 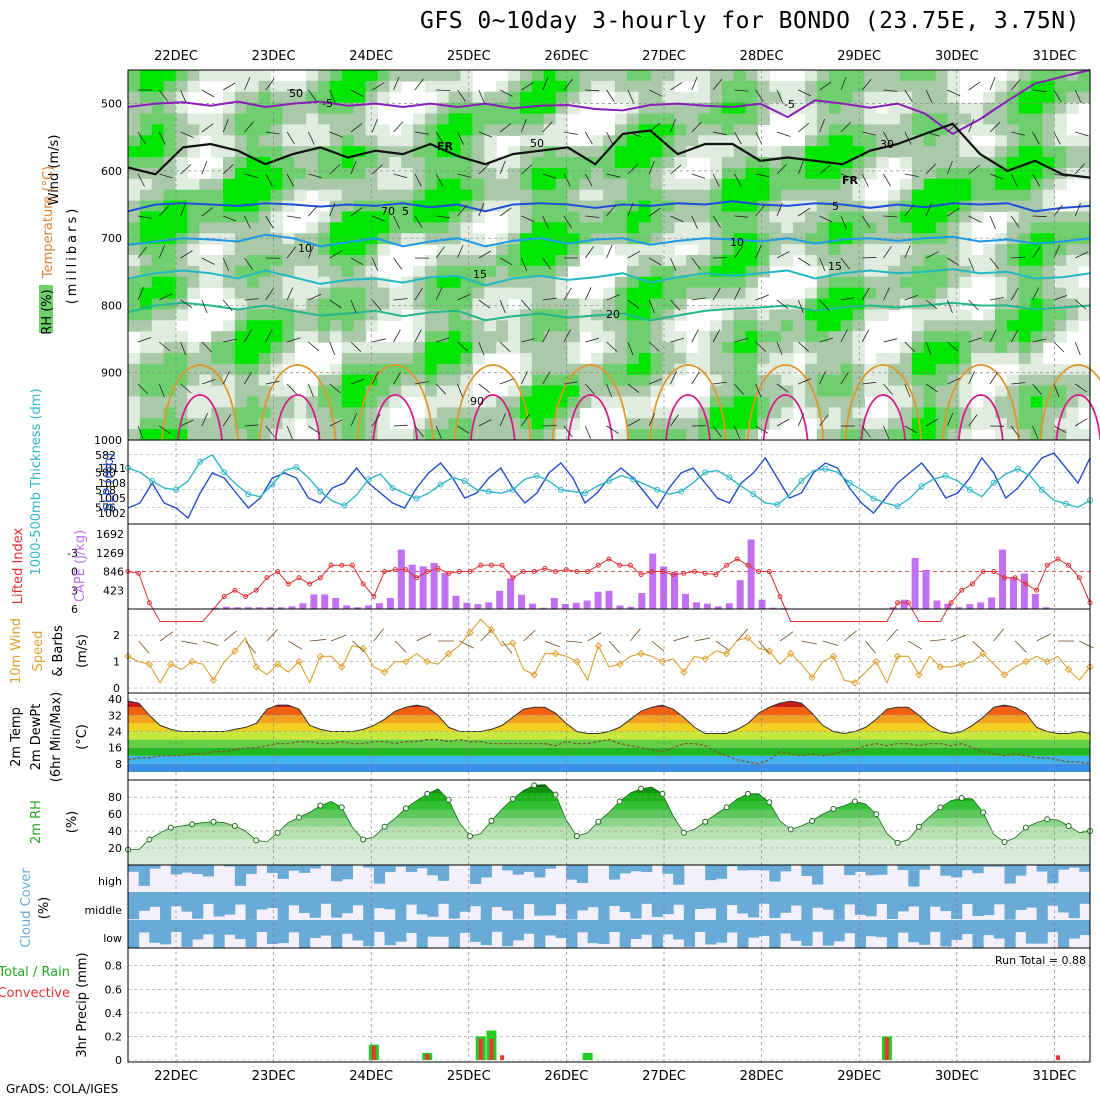 What do you see at coordinates (598, 565) in the screenshot?
I see `lifted-index-point` at bounding box center [598, 565].